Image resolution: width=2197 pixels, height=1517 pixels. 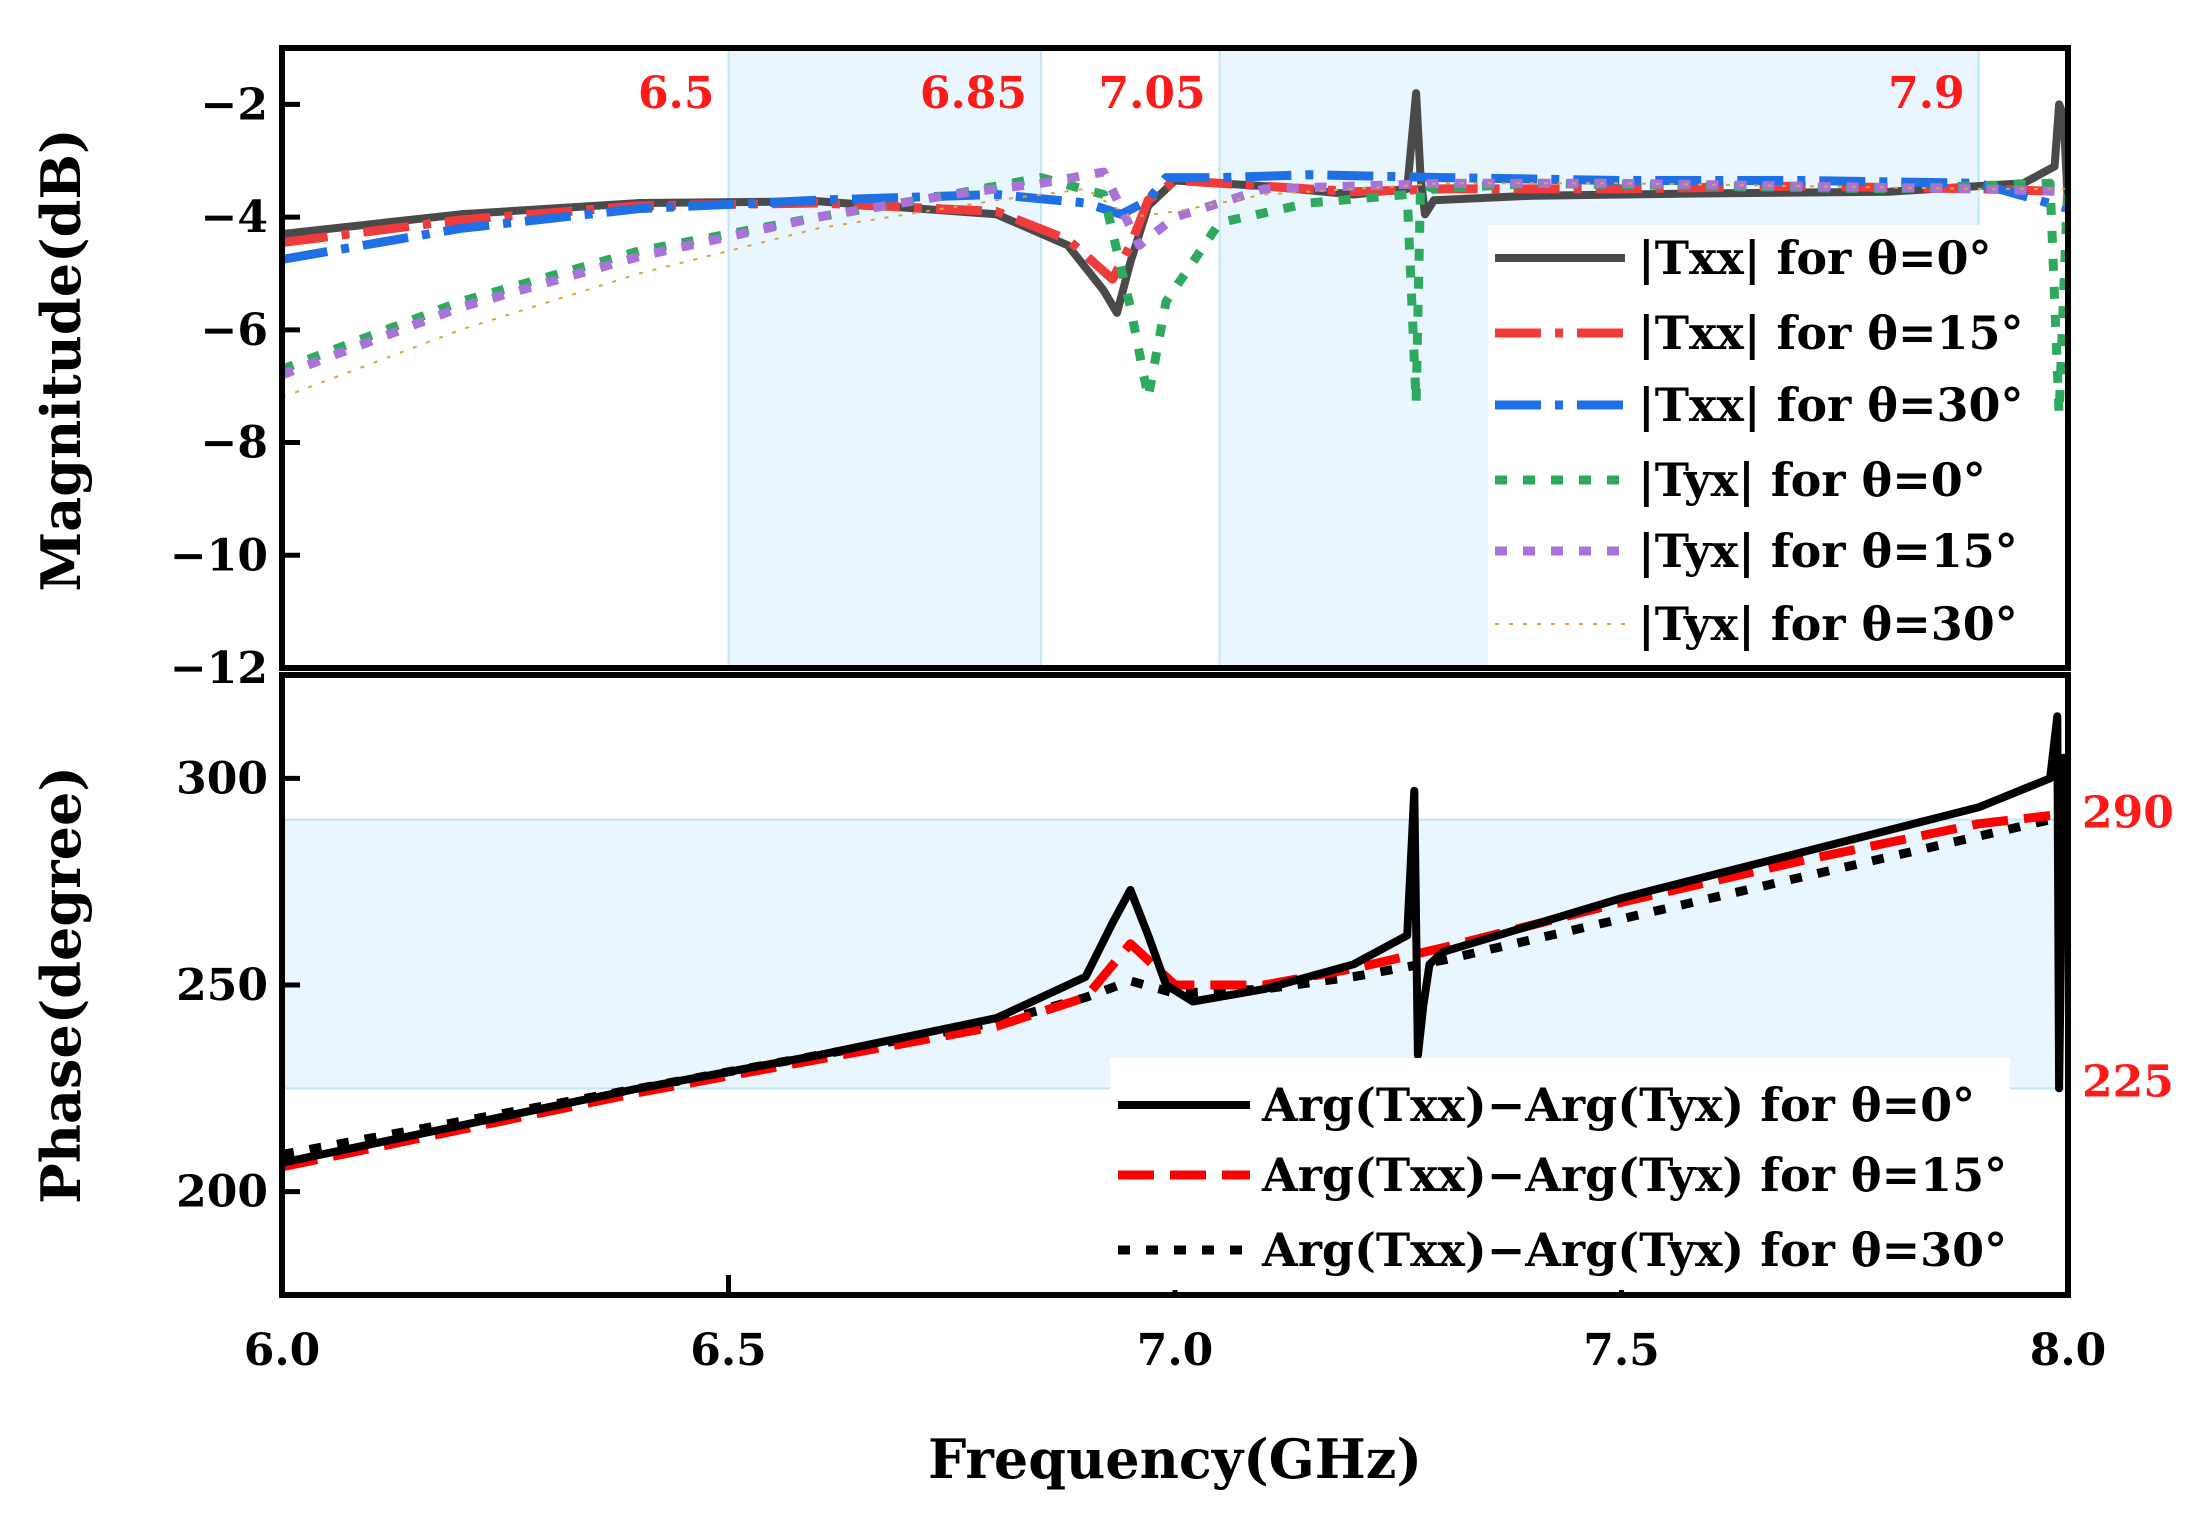 What do you see at coordinates (234, 104) in the screenshot?
I see `magnitude-ytick-label: −2` at bounding box center [234, 104].